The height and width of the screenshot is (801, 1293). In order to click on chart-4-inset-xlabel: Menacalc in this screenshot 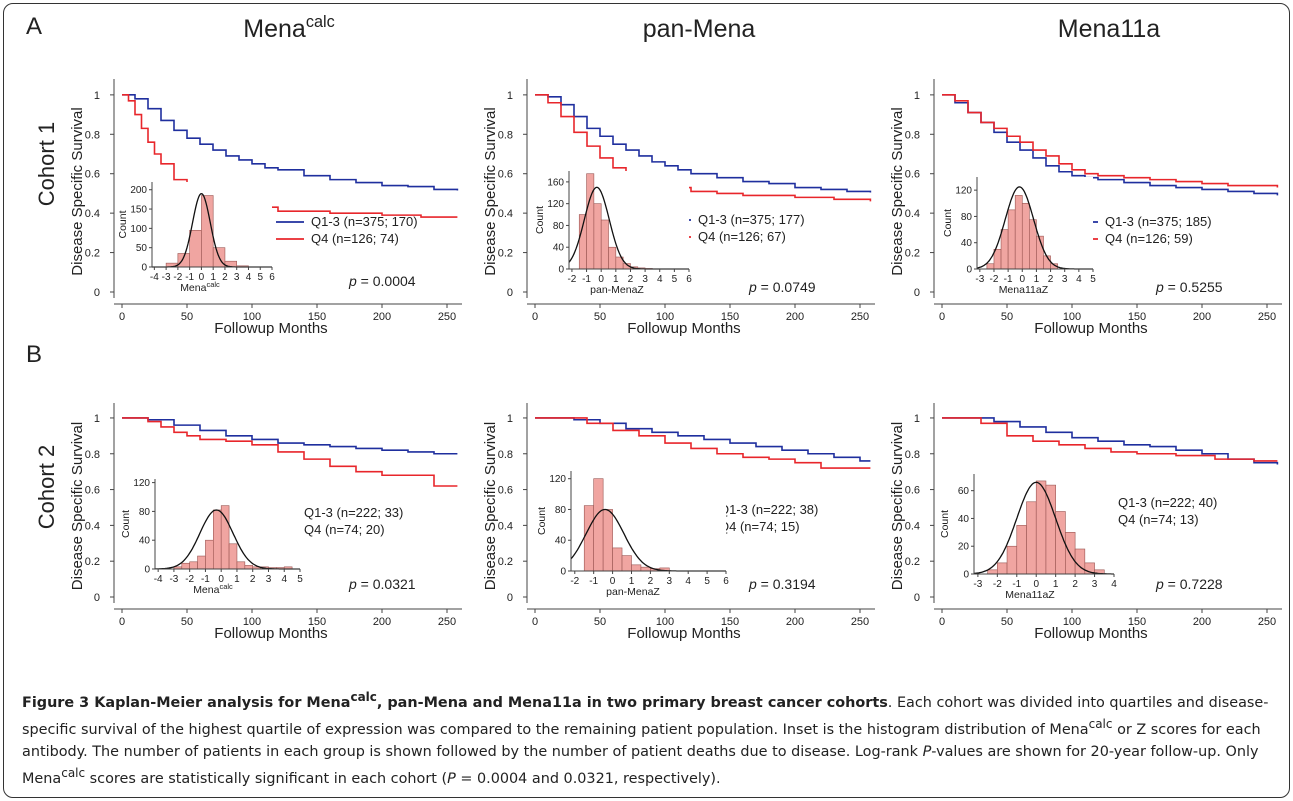, I will do `click(213, 589)`.